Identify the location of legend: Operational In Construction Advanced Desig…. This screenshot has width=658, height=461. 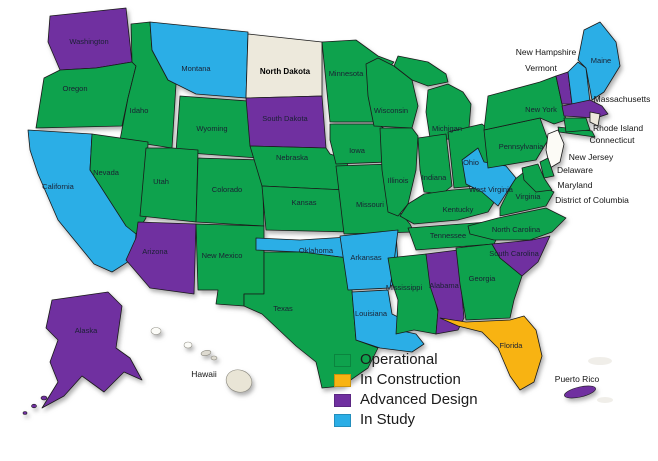
(406, 390).